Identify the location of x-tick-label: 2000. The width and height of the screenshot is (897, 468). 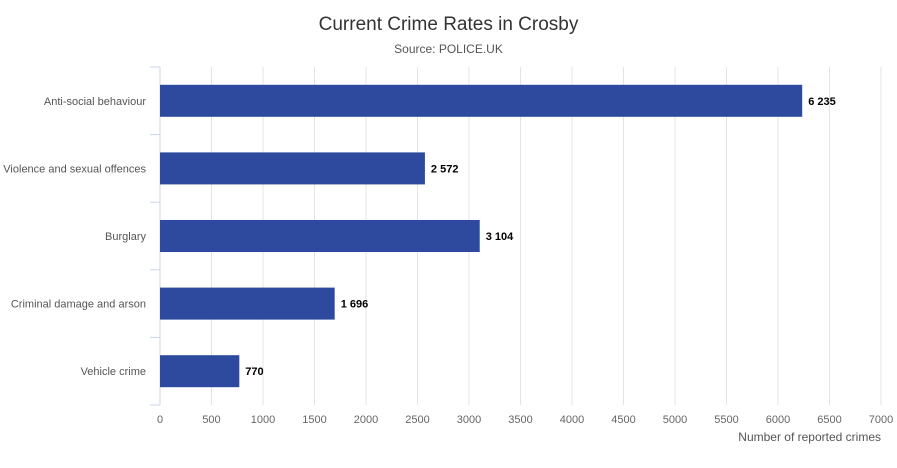
(366, 420).